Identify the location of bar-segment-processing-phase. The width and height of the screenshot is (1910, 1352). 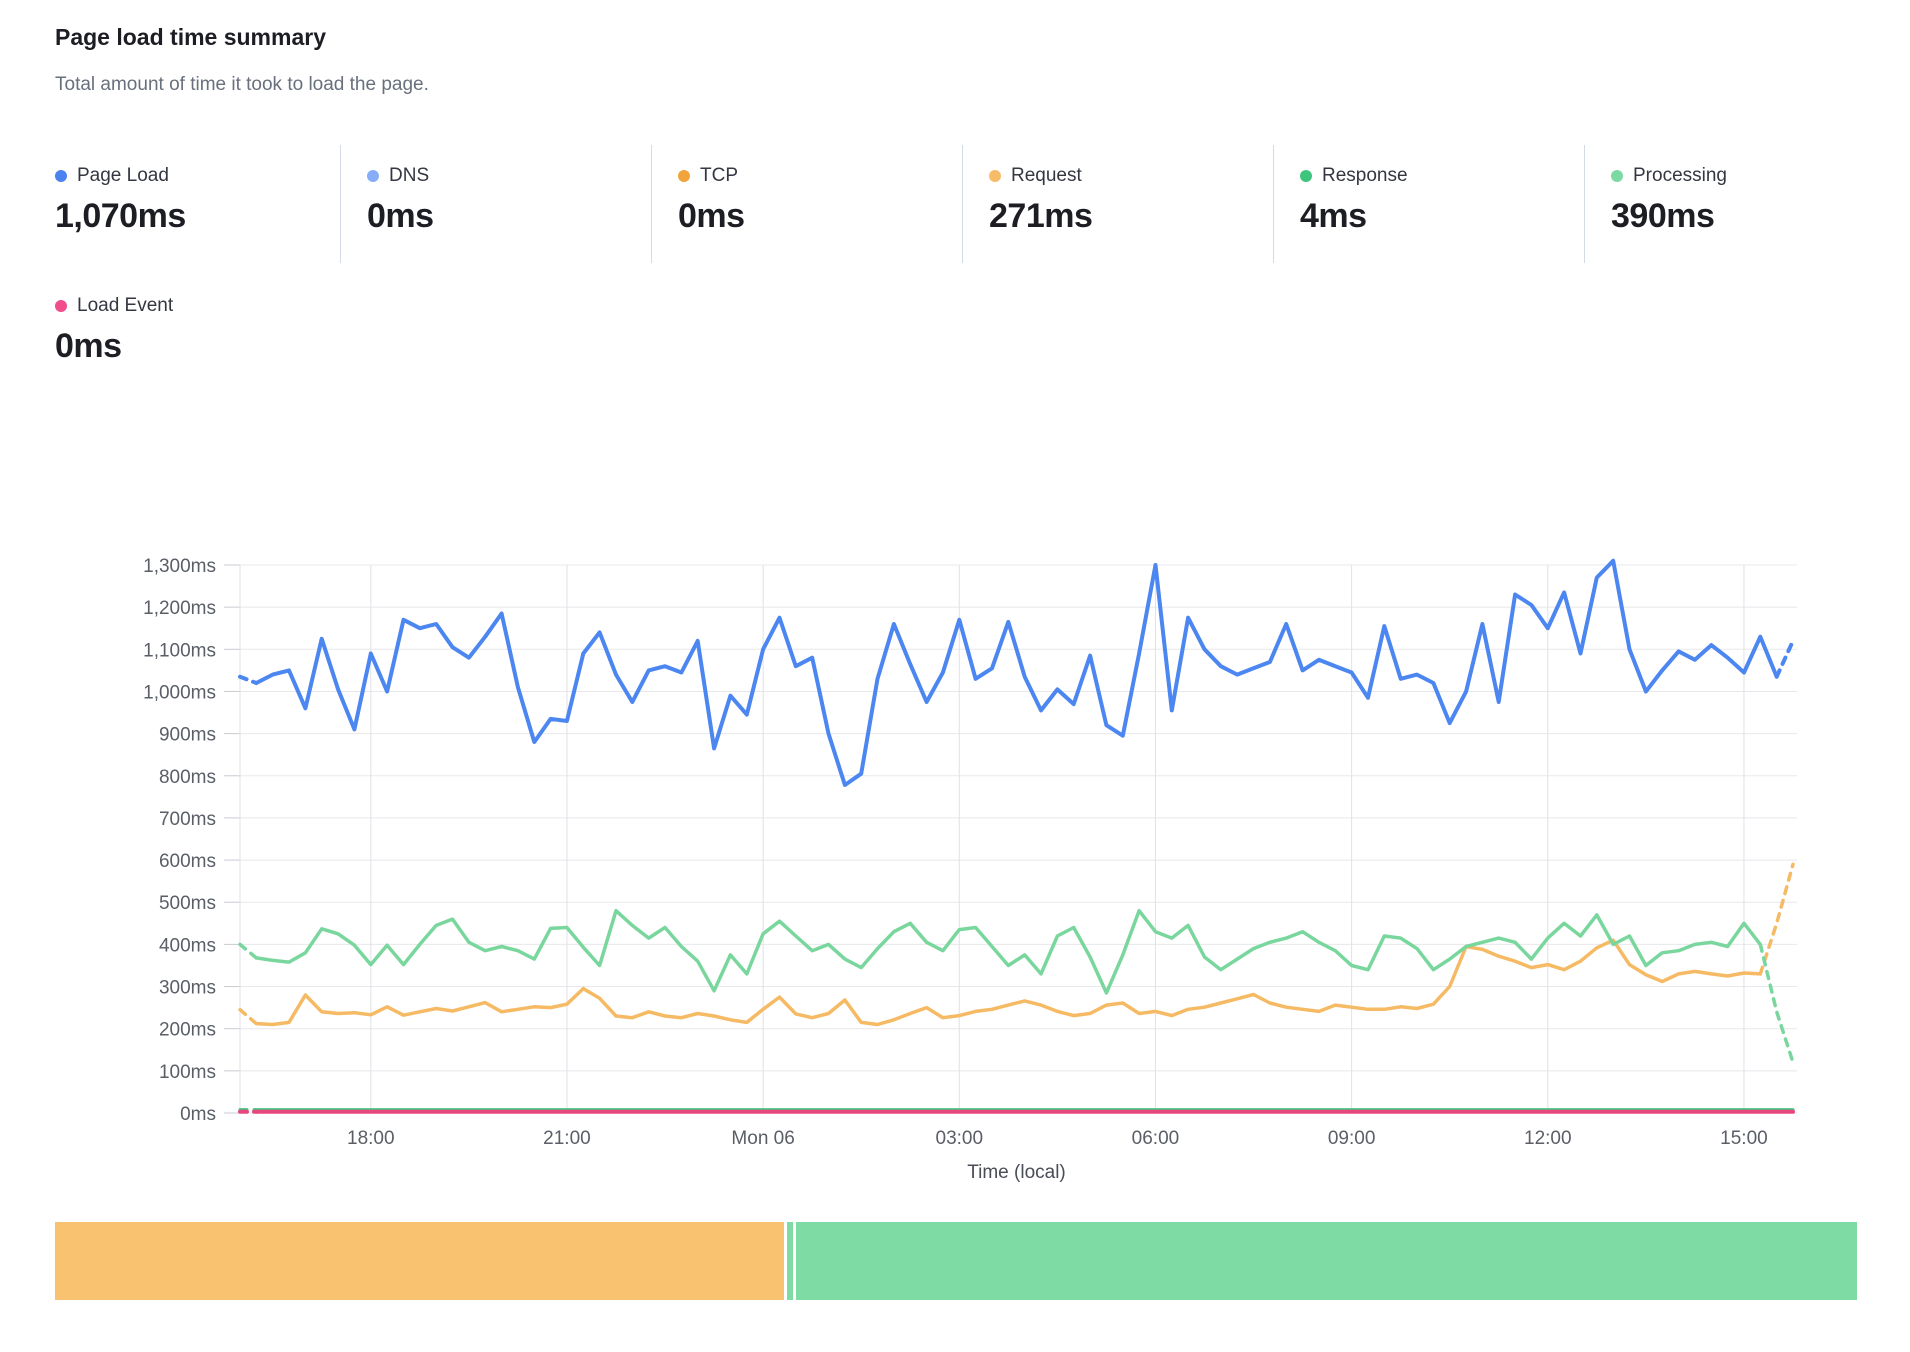
(1326, 1261).